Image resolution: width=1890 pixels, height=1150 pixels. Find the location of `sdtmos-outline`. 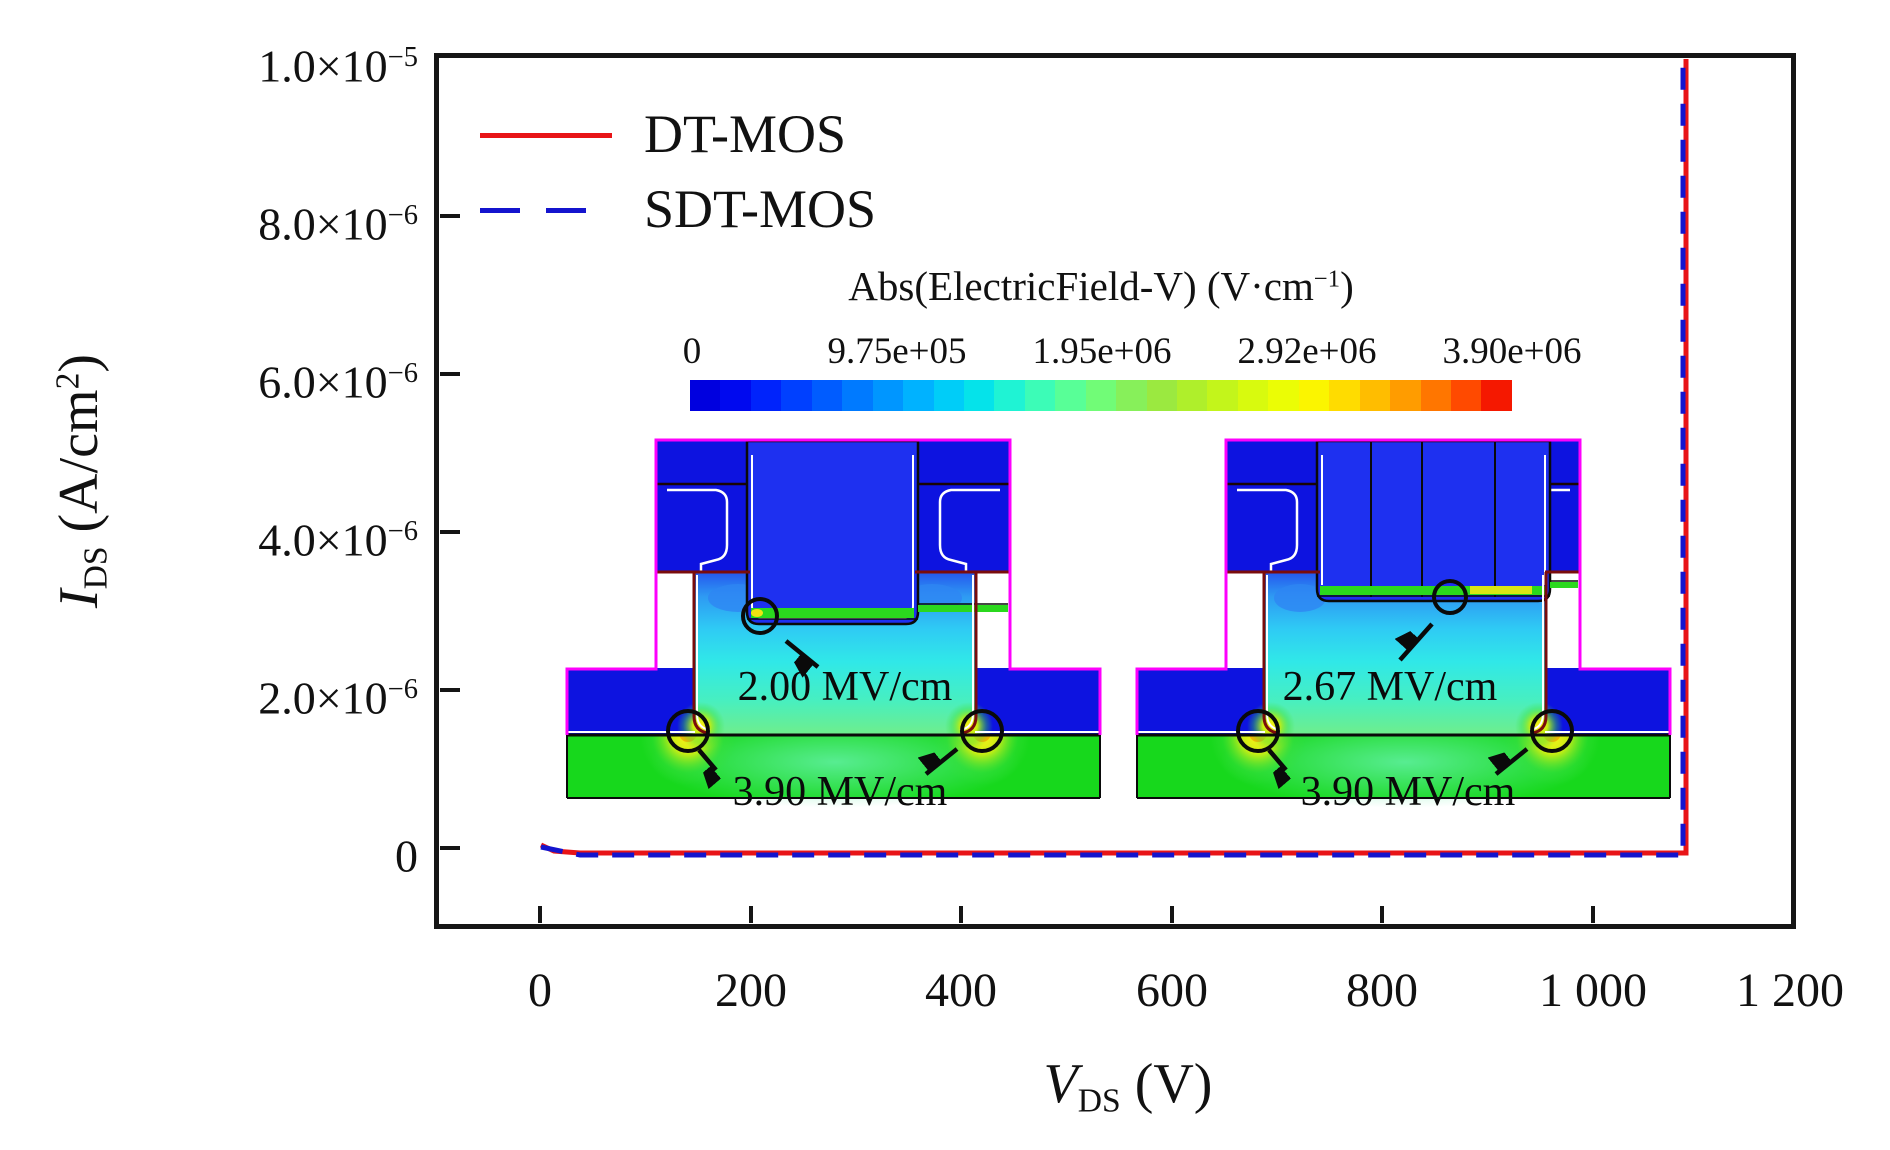

sdtmos-outline is located at coordinates (1403, 586).